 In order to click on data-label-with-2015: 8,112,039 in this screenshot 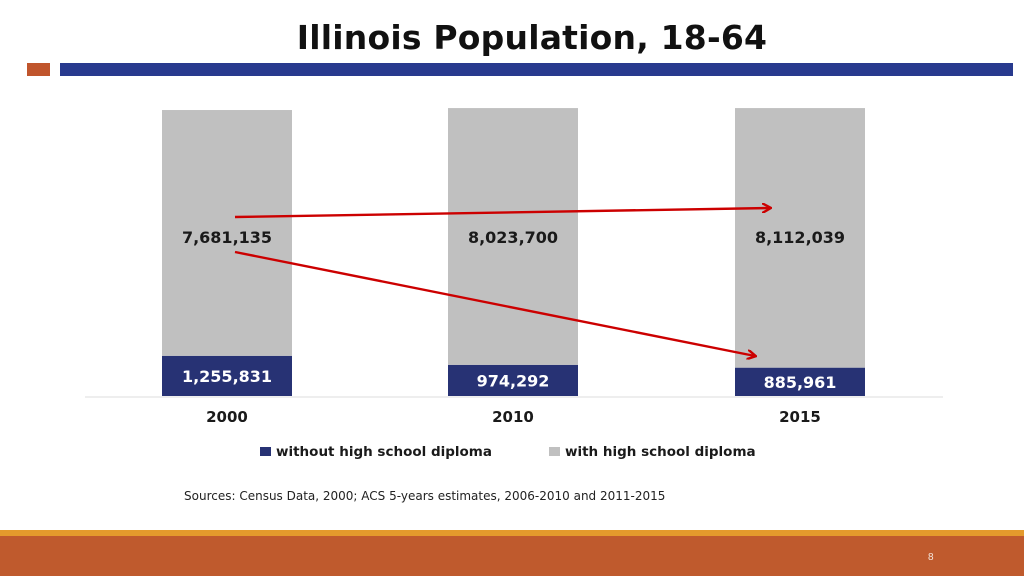, I will do `click(800, 237)`.